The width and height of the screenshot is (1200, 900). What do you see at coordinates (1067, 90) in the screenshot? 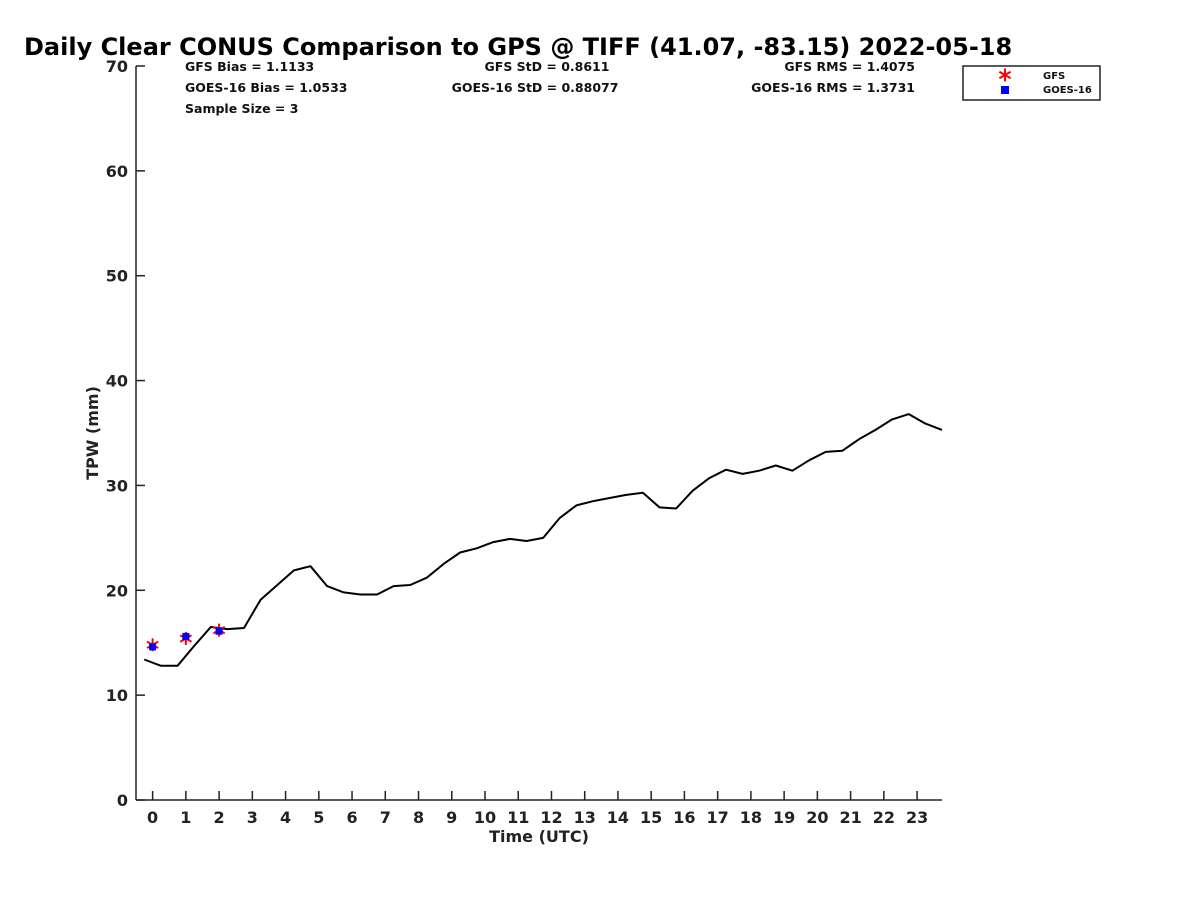
I see `legend-goes16-label: GOES-16` at bounding box center [1067, 90].